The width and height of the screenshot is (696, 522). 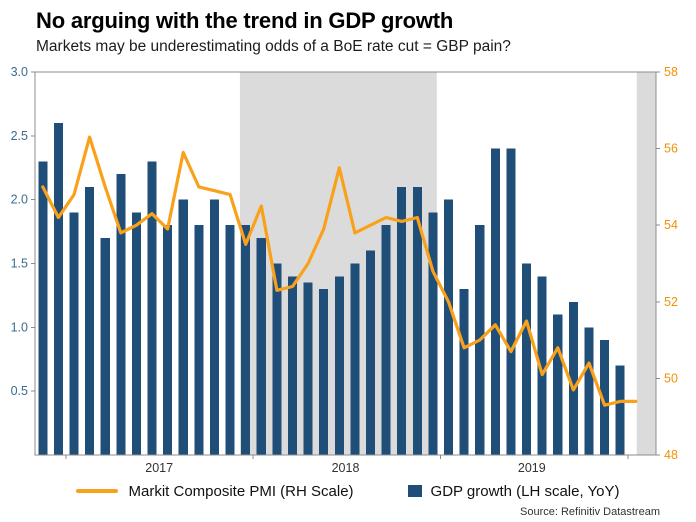 I want to click on right-axis-label: 50, so click(x=671, y=379).